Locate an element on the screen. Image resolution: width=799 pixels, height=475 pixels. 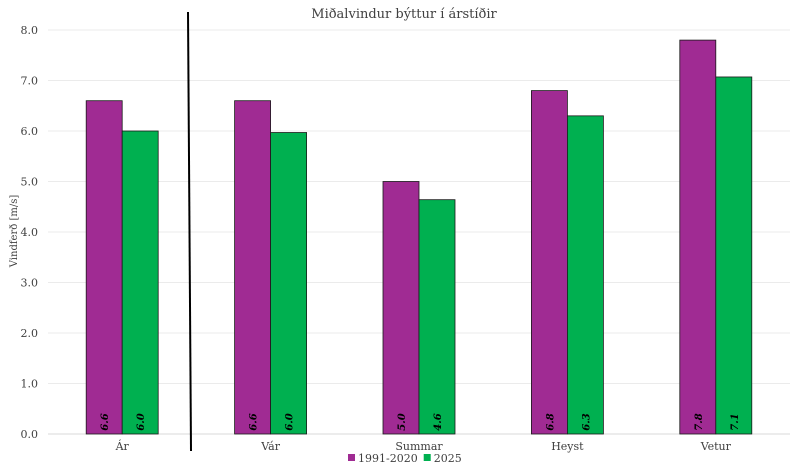
data-label: 7.8 is located at coordinates (699, 421).